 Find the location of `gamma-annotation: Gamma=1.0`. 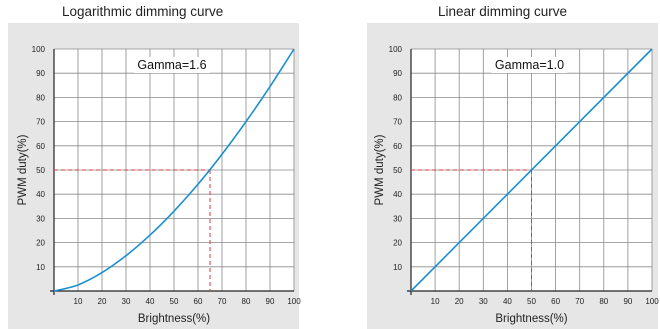

gamma-annotation: Gamma=1.0 is located at coordinates (529, 65).